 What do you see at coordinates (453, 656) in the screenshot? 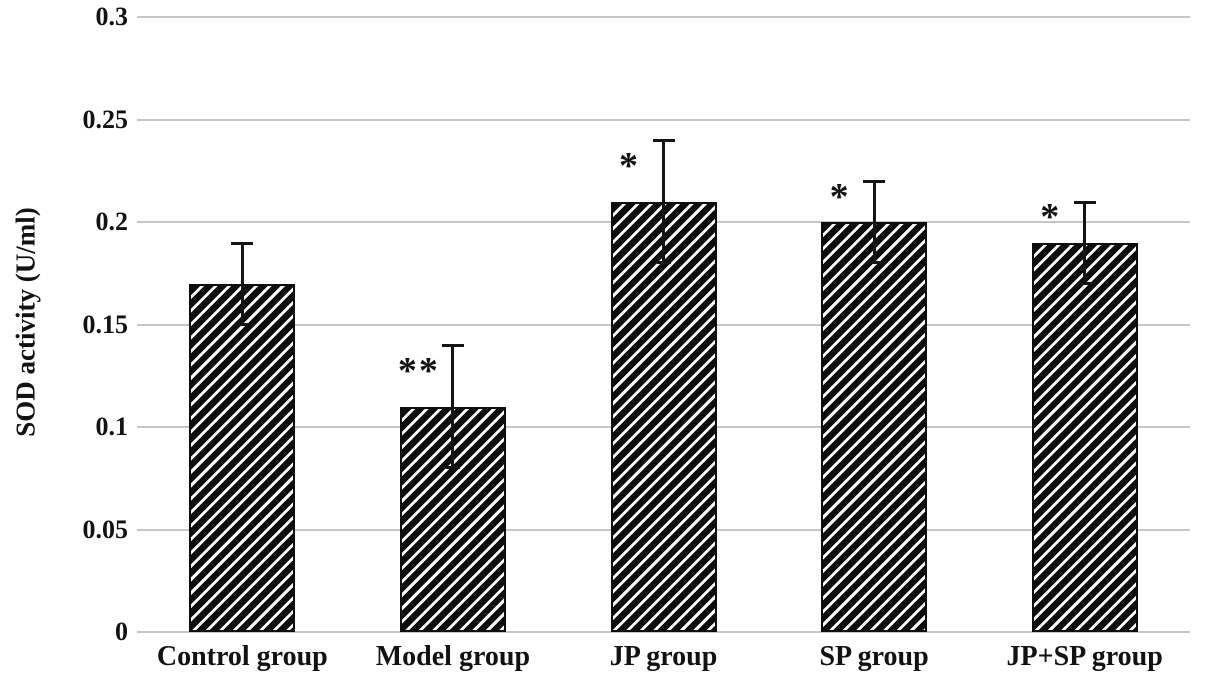
I see `x-axis-label: Model group` at bounding box center [453, 656].